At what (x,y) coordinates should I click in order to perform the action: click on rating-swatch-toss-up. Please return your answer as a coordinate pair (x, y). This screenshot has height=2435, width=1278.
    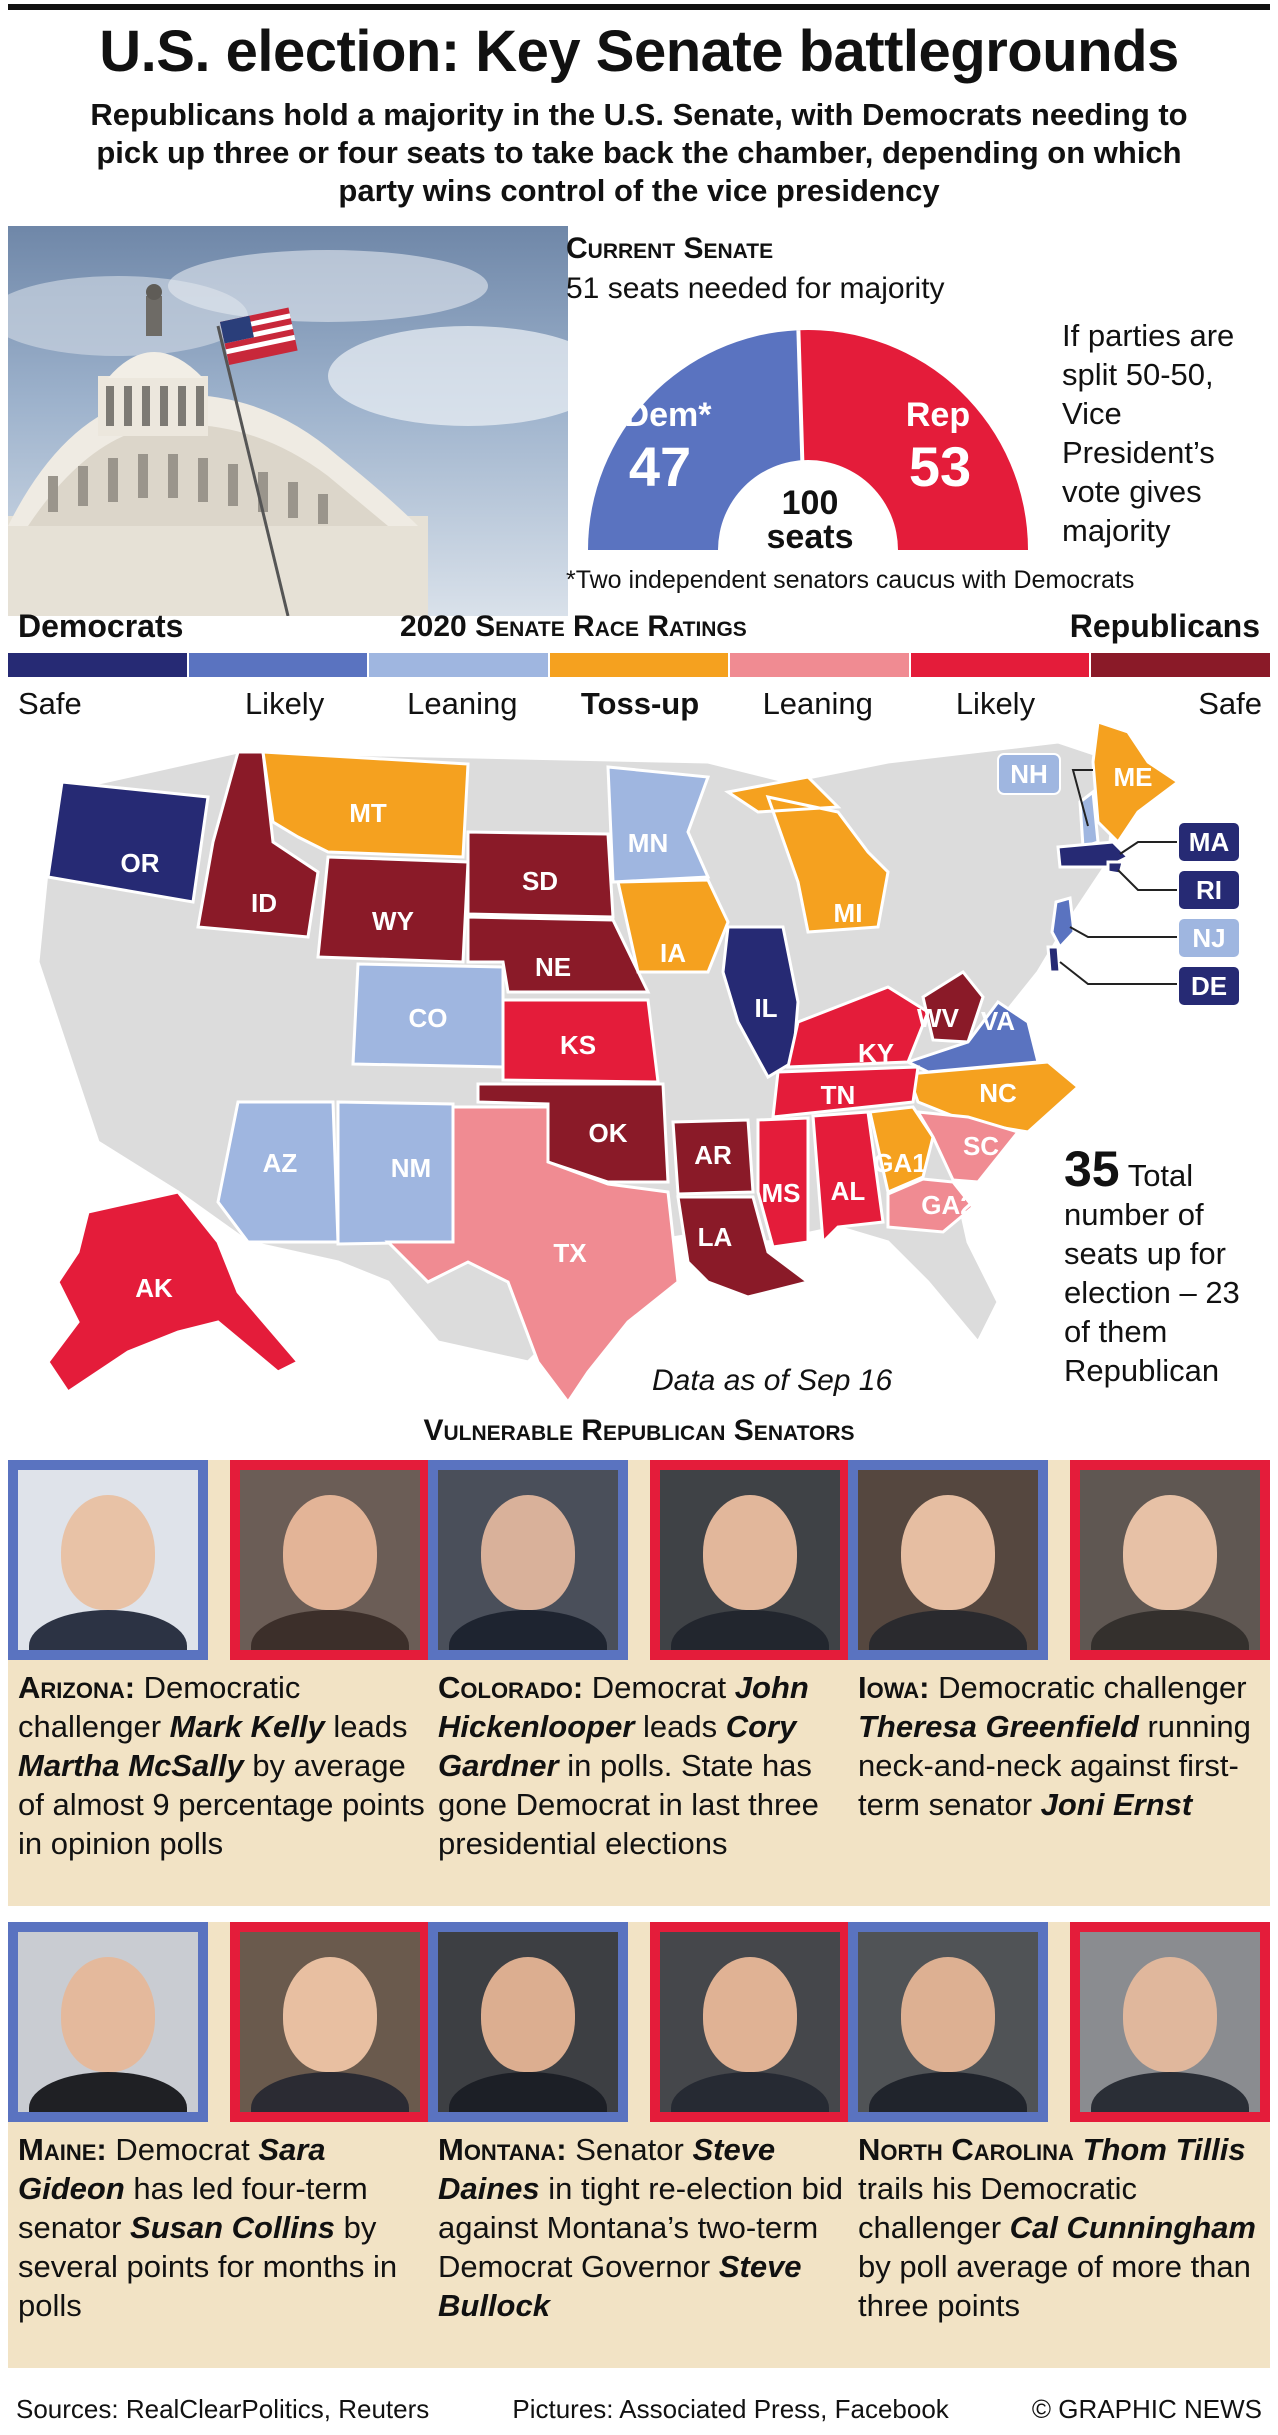
    Looking at the image, I should click on (640, 665).